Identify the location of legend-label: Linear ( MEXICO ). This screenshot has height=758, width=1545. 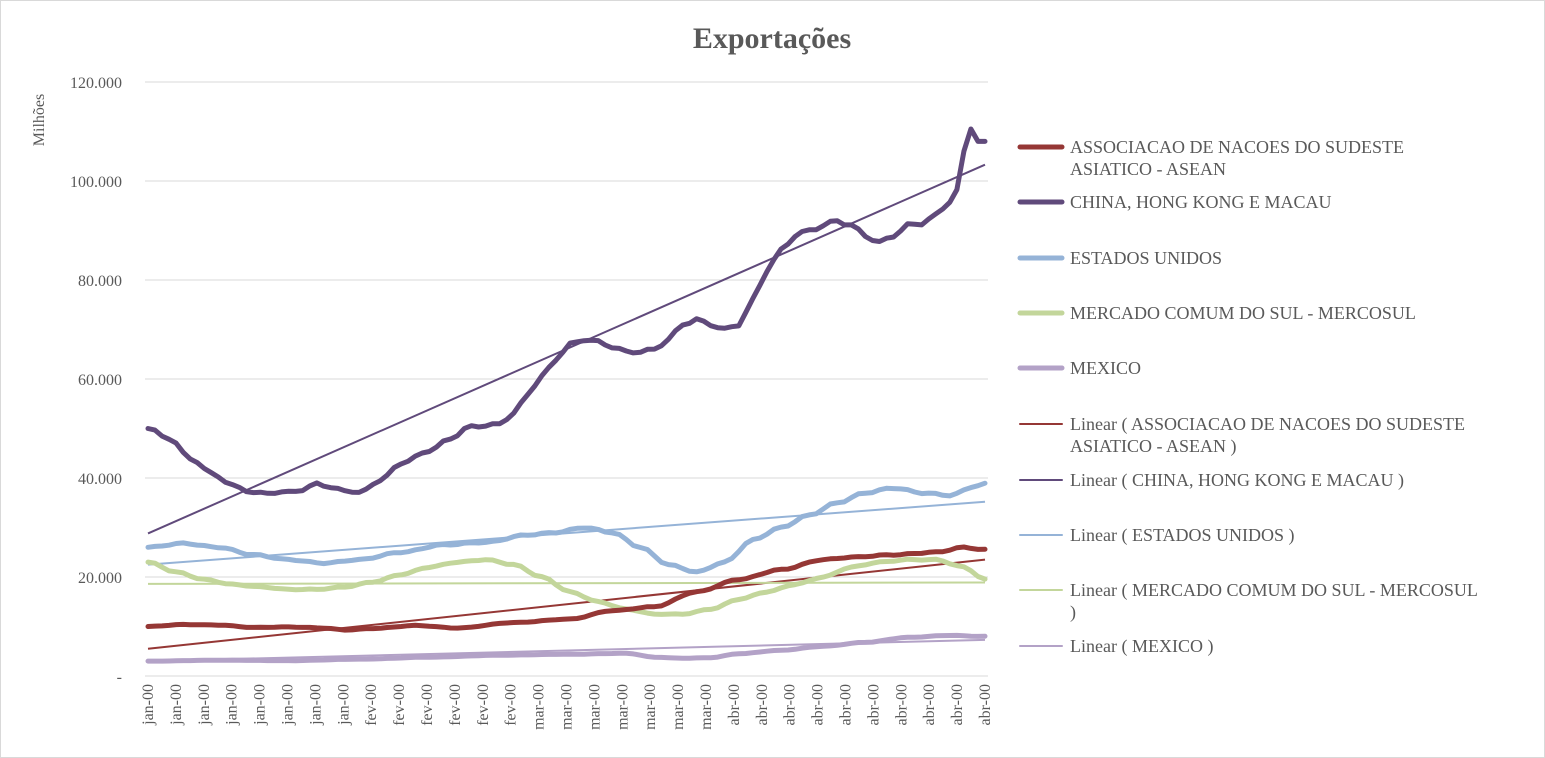
(1141, 646).